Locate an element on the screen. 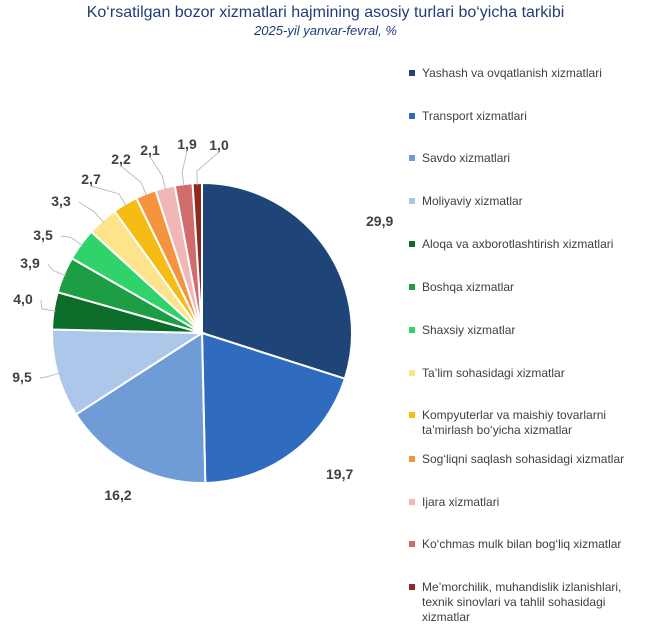 This screenshot has width=651, height=637. legend-item-5: Aloqa va axborotlashtirish xizmatlari is located at coordinates (529, 244).